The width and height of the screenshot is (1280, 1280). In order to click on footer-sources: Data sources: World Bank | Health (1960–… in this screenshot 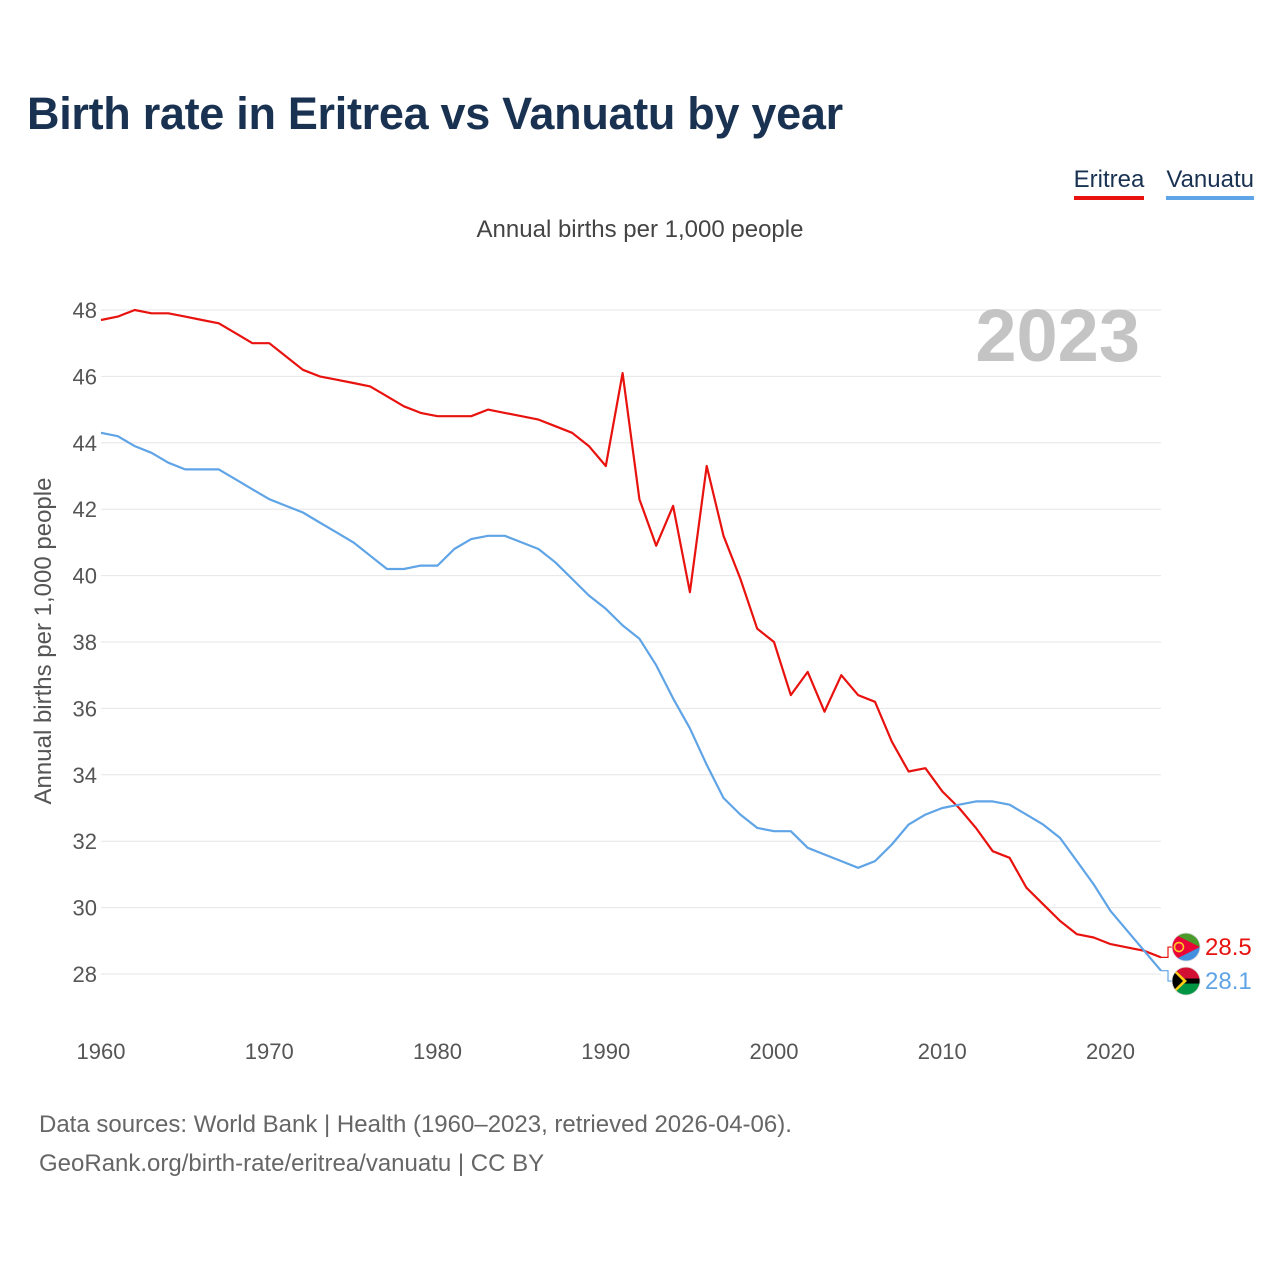, I will do `click(415, 1124)`.